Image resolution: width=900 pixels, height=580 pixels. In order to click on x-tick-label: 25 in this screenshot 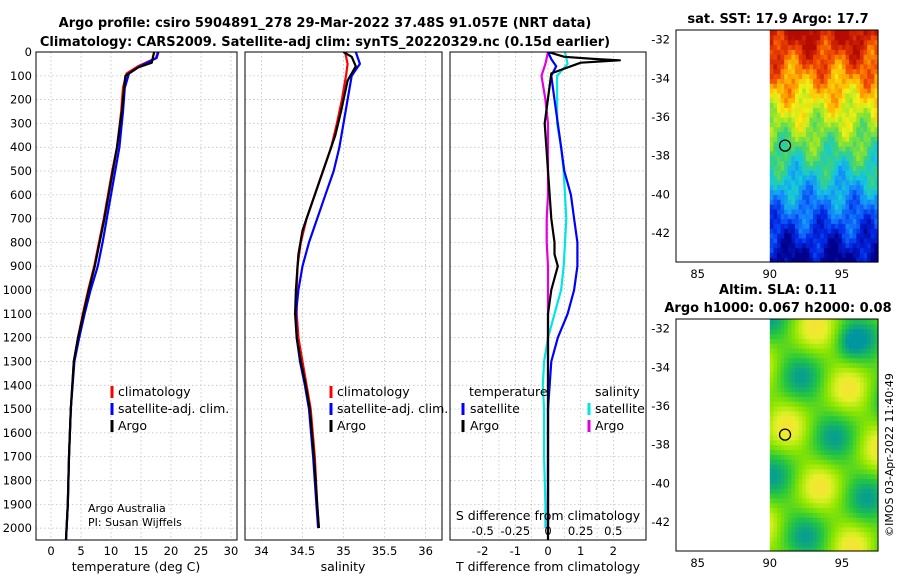, I will do `click(201, 551)`.